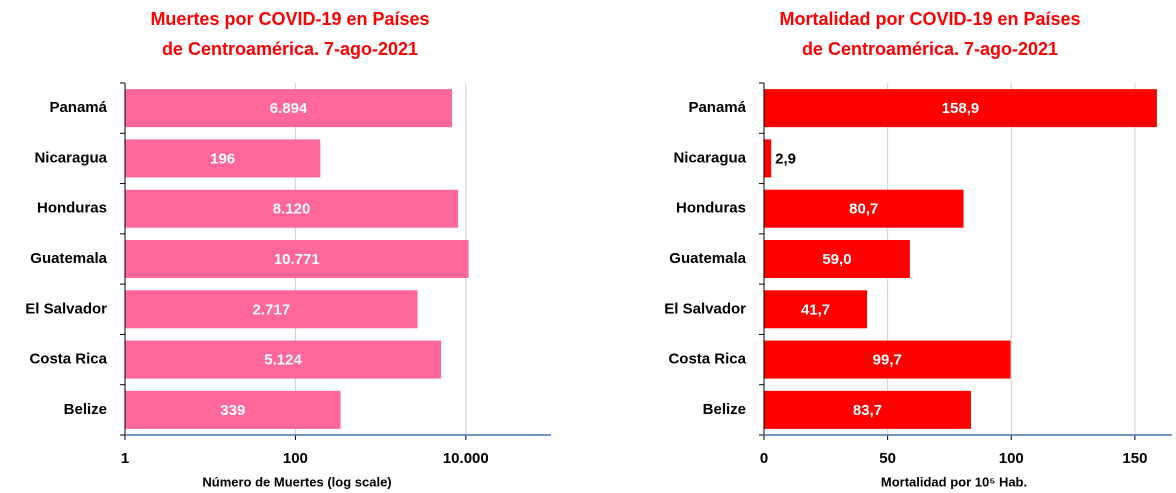 This screenshot has width=1176, height=493. I want to click on value-label: 59,0, so click(836, 259).